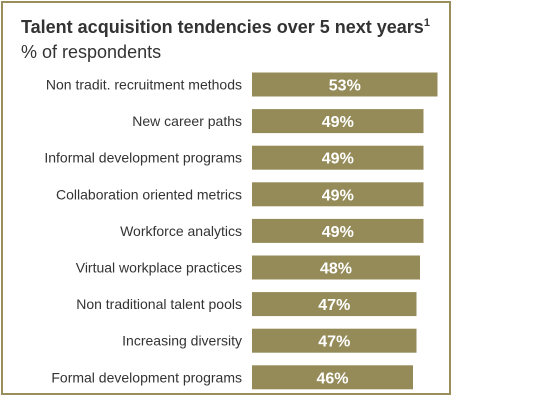  Describe the element at coordinates (159, 304) in the screenshot. I see `category-label: Non traditional talent pools` at that location.